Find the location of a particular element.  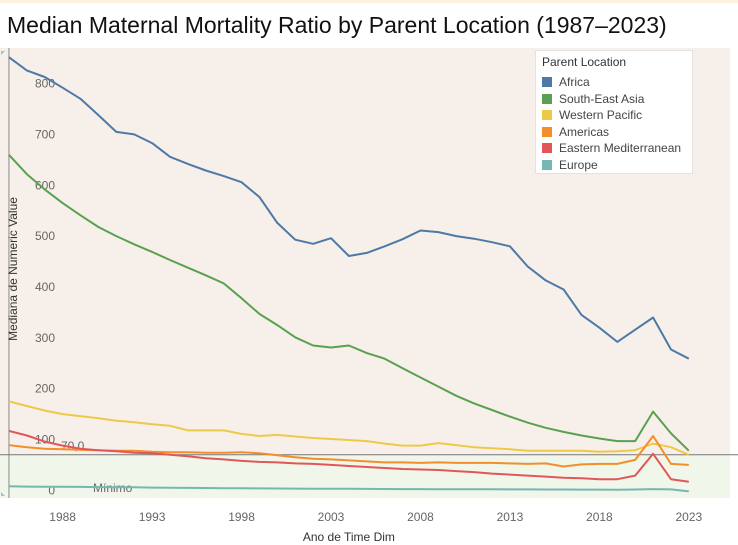

x-tick-label: 1988 is located at coordinates (62, 517).